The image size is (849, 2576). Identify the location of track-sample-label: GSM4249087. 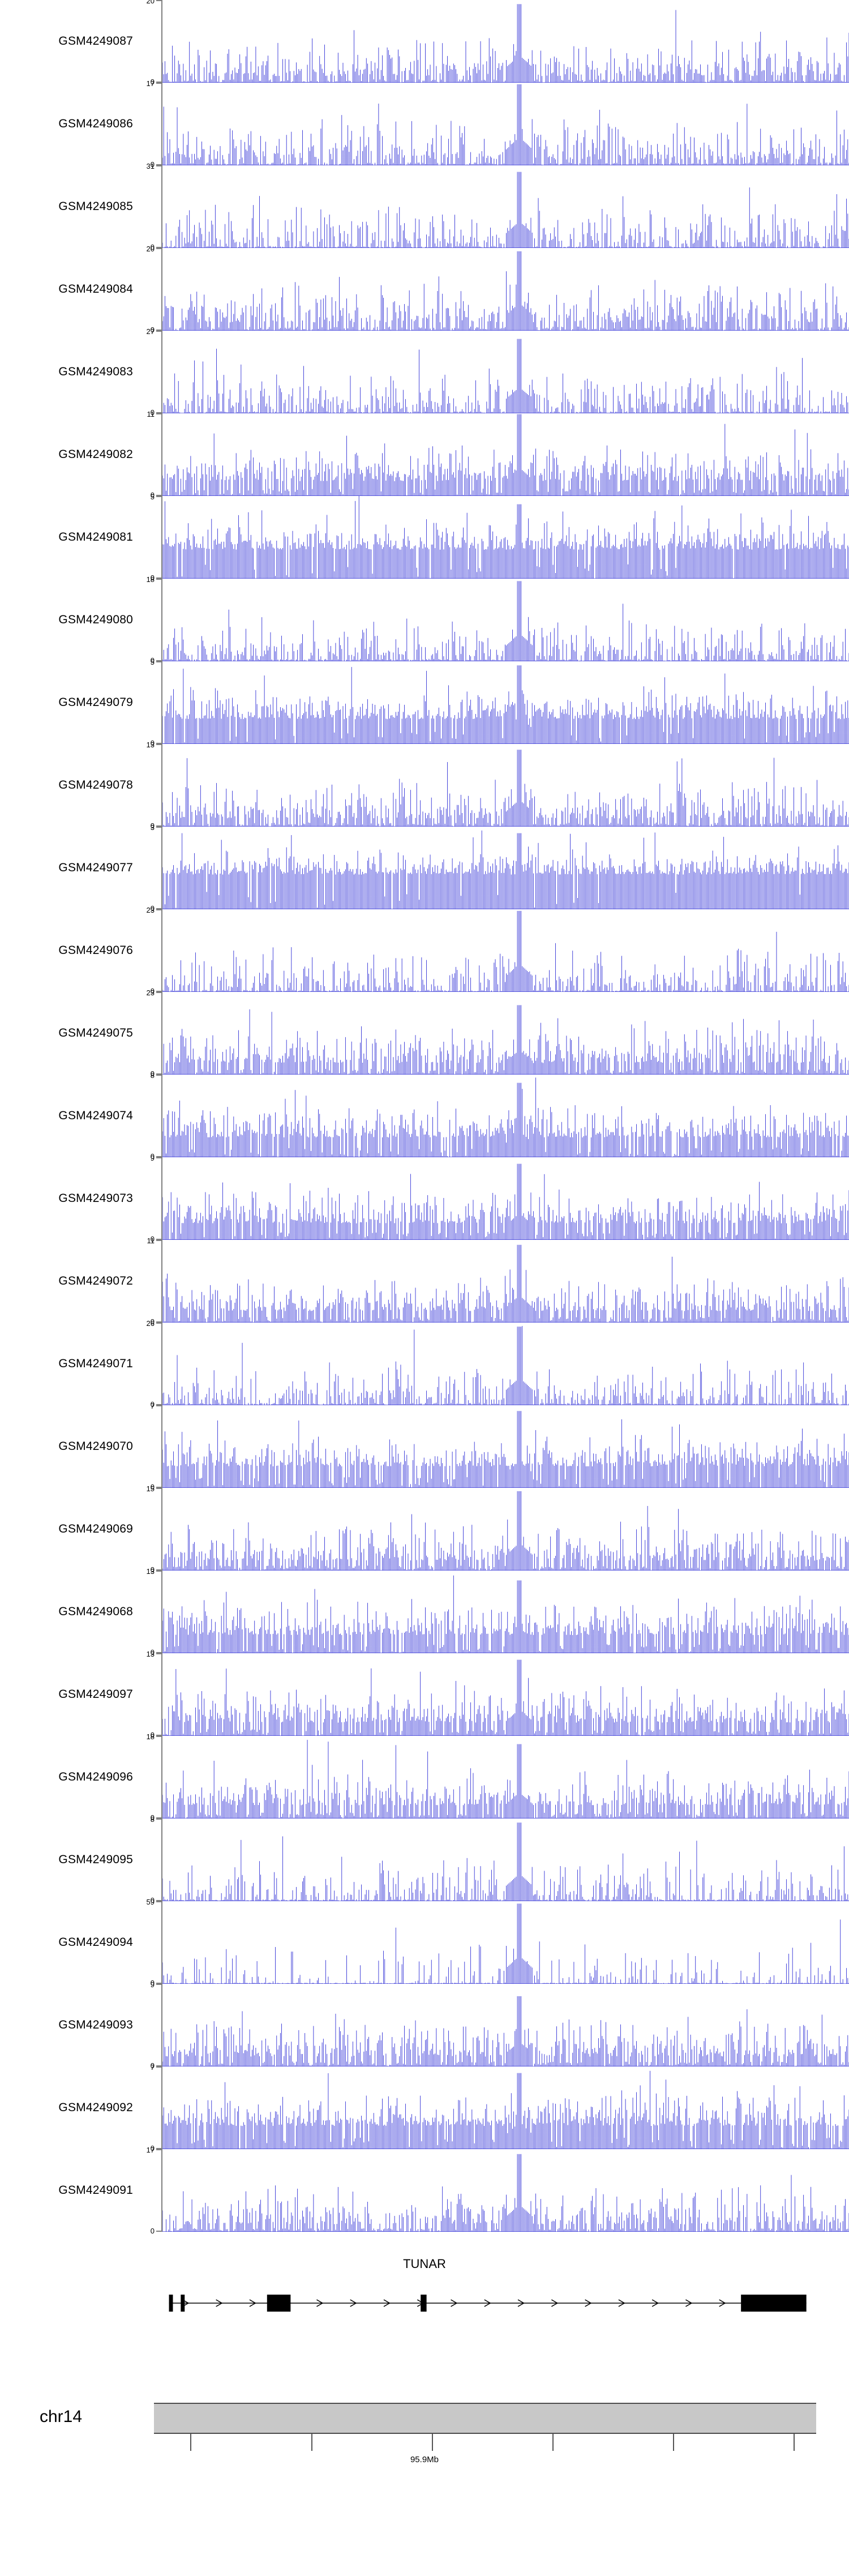
(95, 41).